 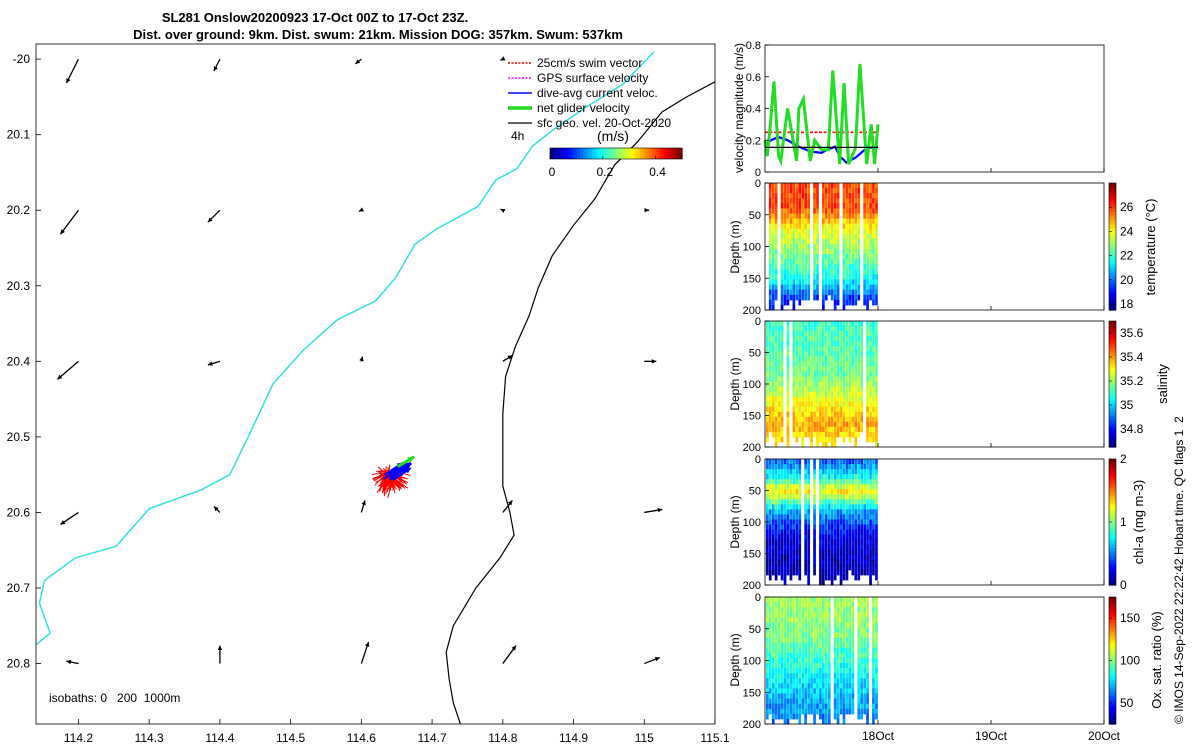 What do you see at coordinates (363, 506) in the screenshot?
I see `geo-velocity-arrow` at bounding box center [363, 506].